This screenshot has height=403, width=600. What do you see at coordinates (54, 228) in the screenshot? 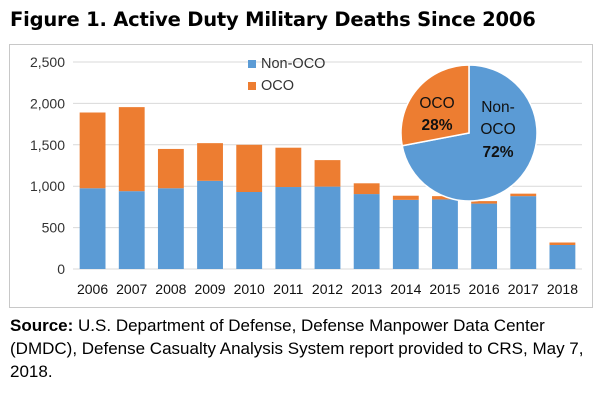
I see `y-tick-label: 500` at bounding box center [54, 228].